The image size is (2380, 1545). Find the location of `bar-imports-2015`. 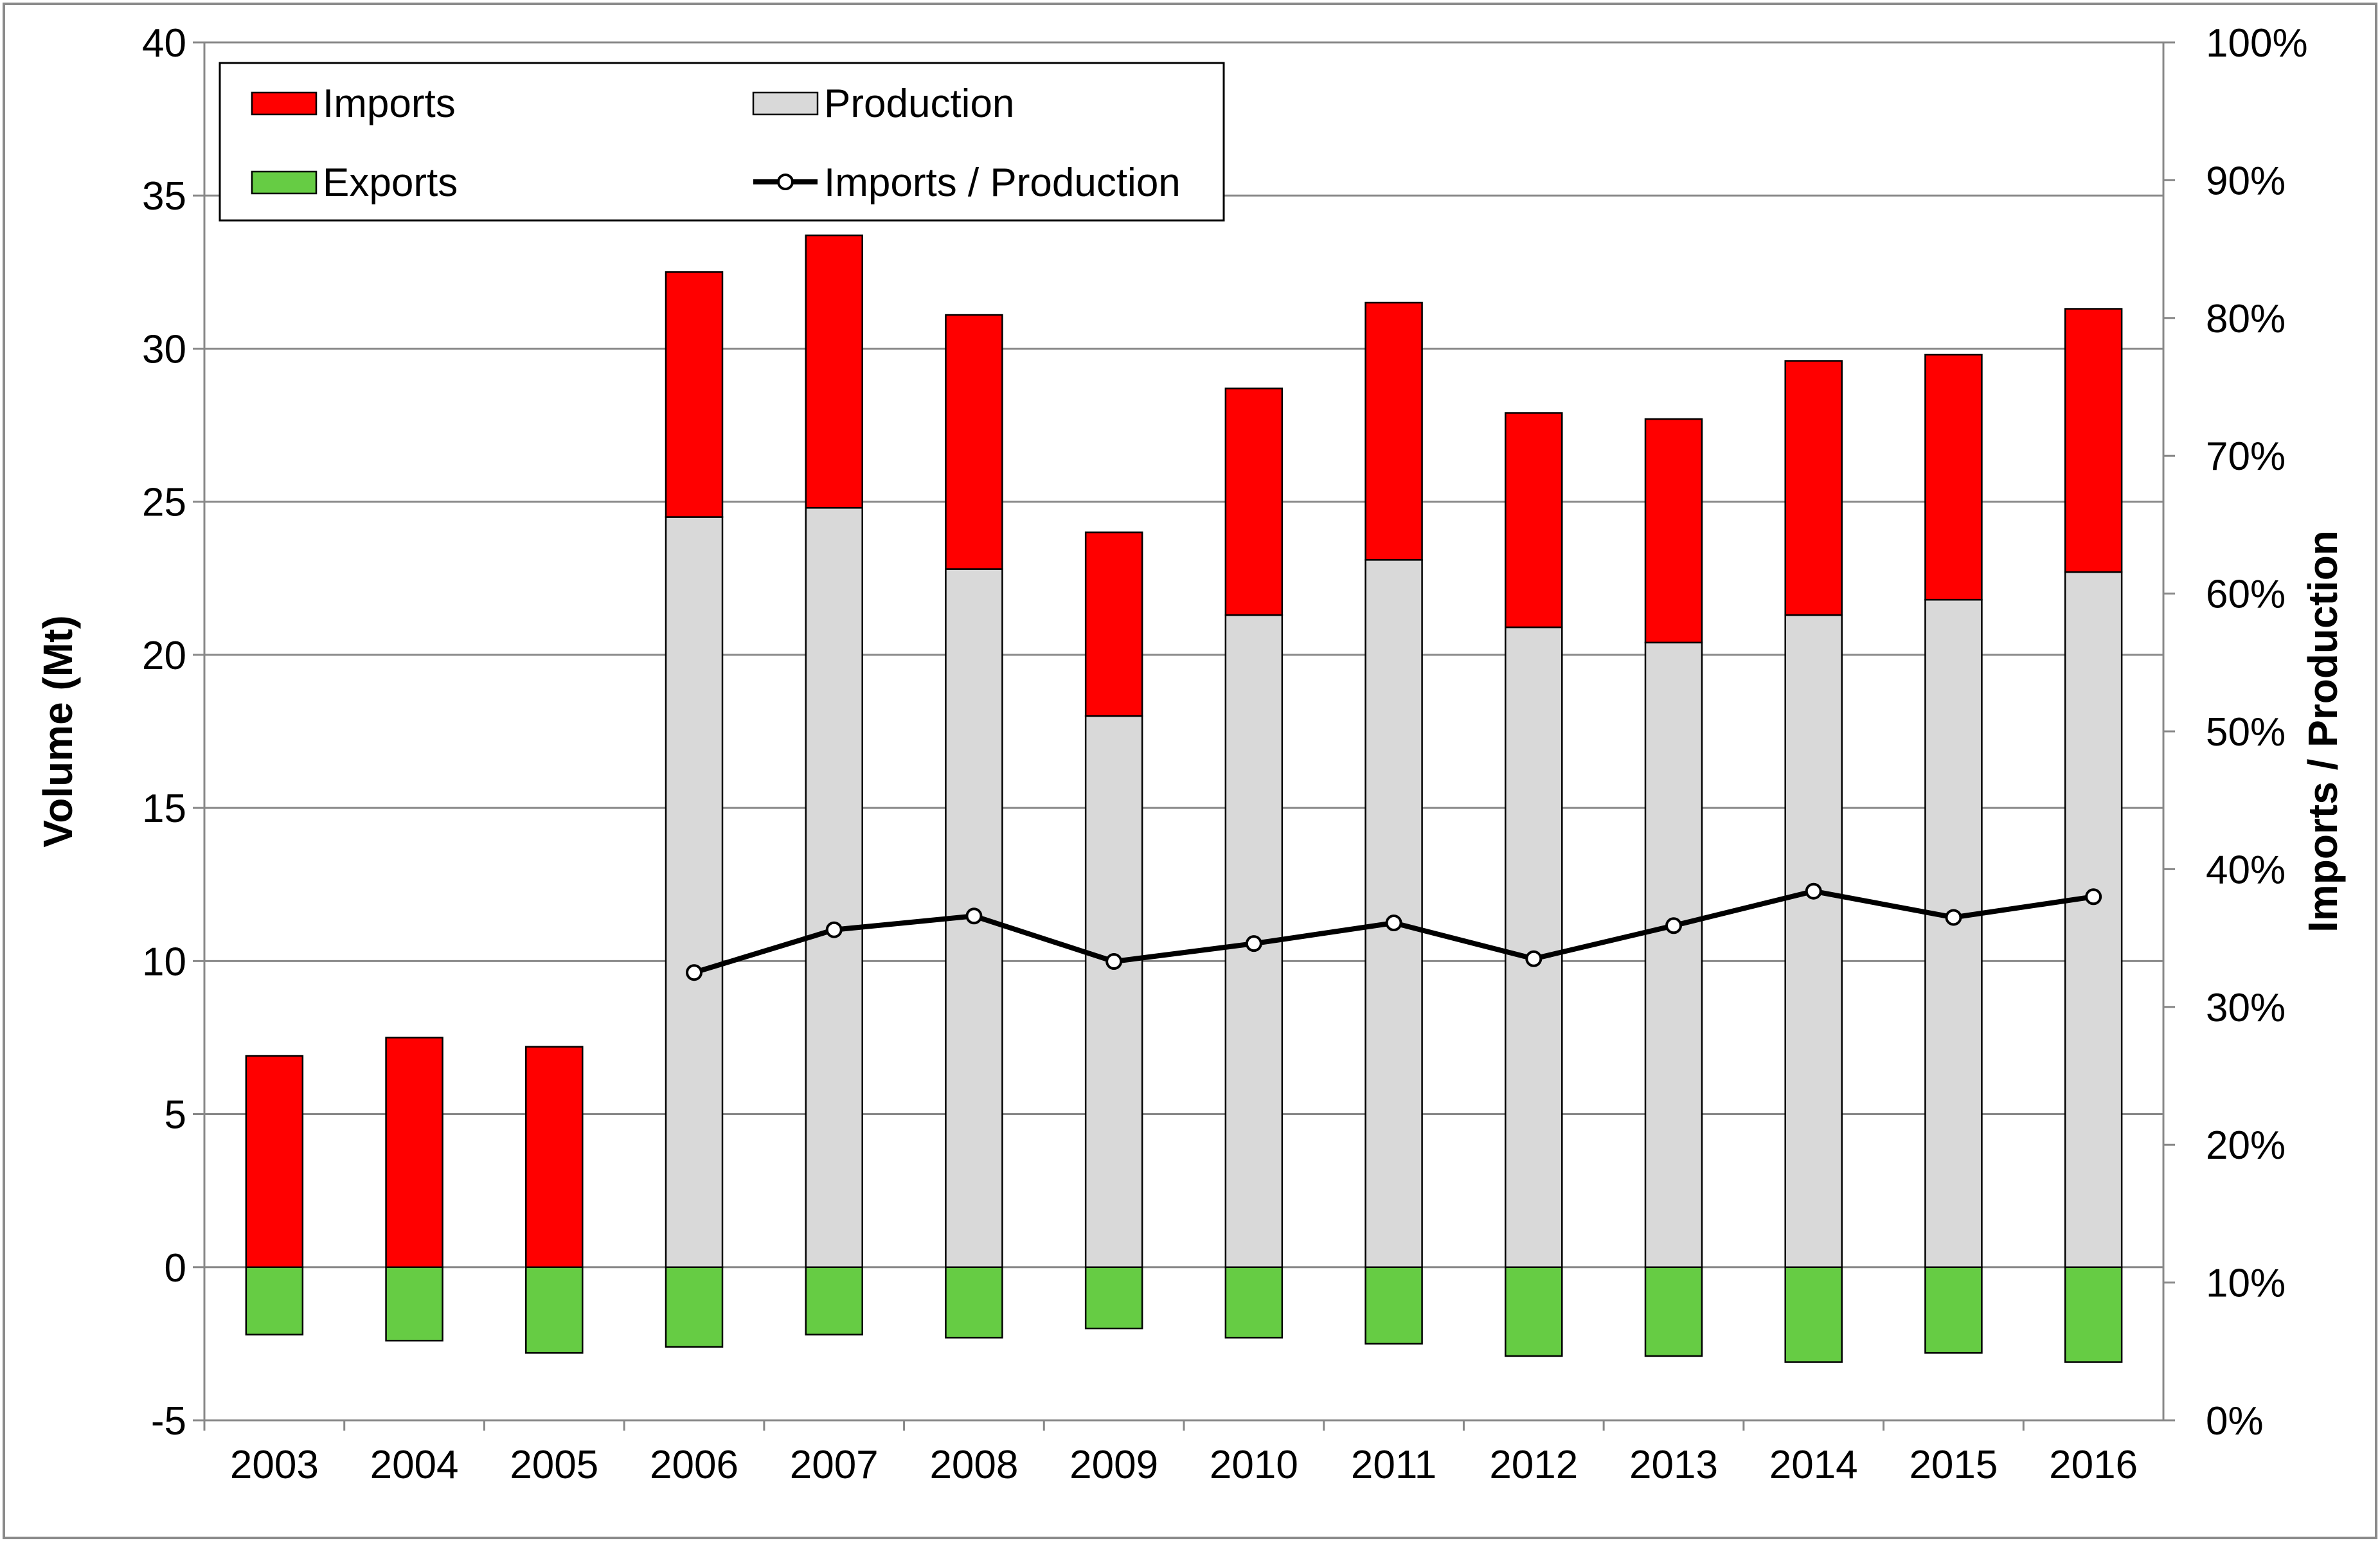

bar-imports-2015 is located at coordinates (1953, 477).